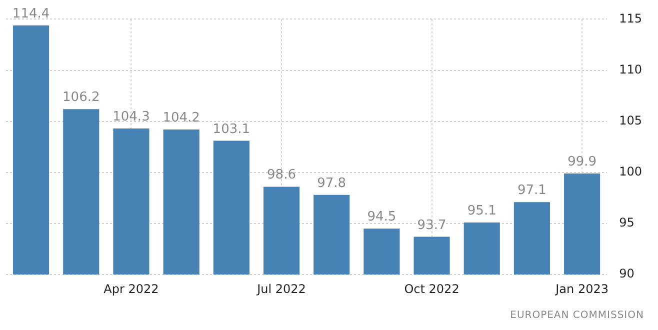  What do you see at coordinates (31, 14) in the screenshot?
I see `data-label: 114.4` at bounding box center [31, 14].